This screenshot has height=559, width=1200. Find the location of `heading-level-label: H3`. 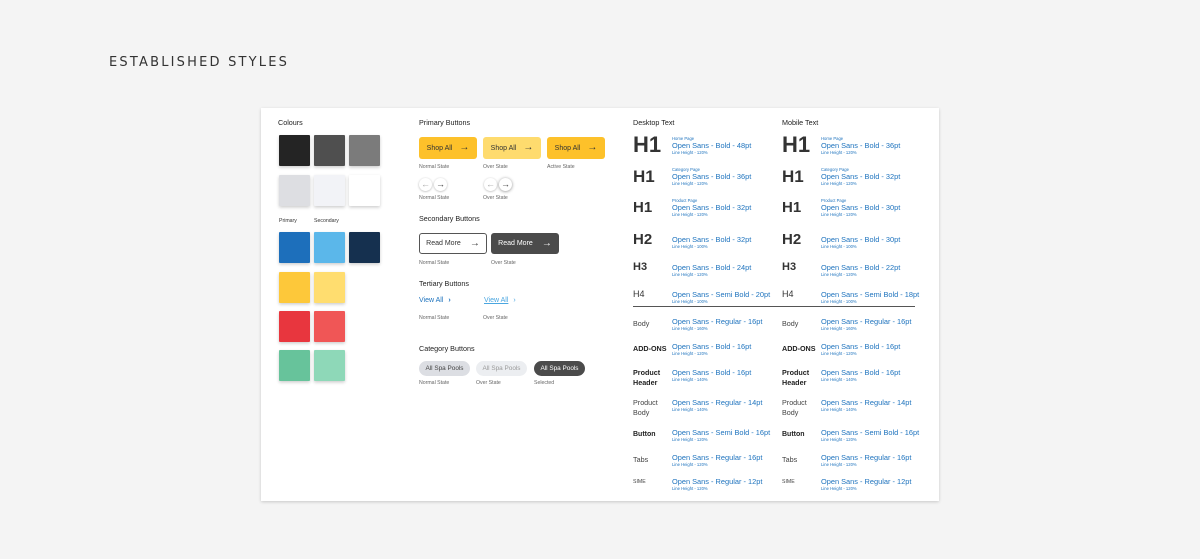

heading-level-label: H3 is located at coordinates (640, 266).